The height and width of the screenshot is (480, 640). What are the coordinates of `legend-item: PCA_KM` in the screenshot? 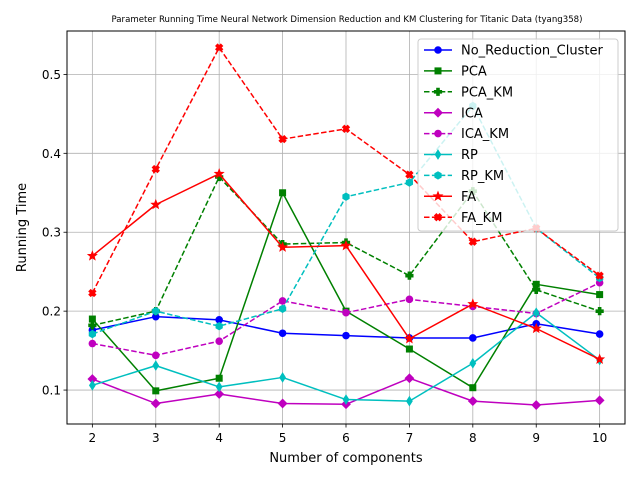 It's located at (468, 92).